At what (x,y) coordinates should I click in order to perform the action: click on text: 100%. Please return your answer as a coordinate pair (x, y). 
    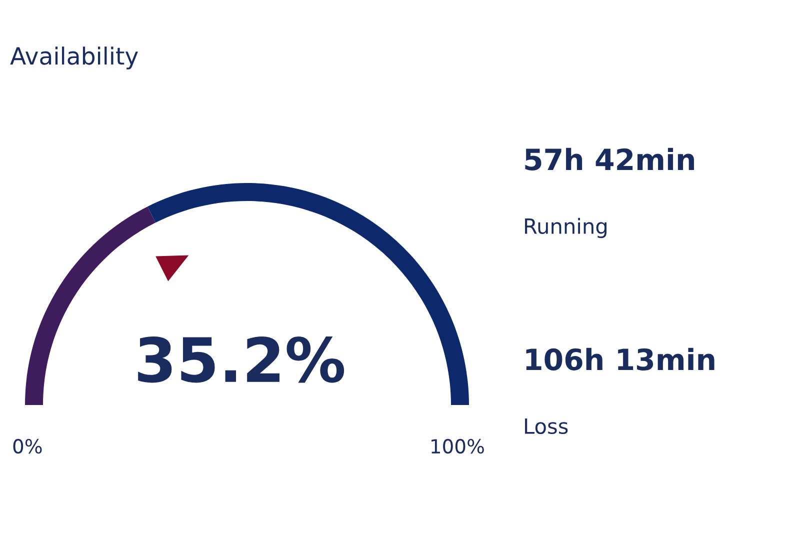
    Looking at the image, I should click on (458, 446).